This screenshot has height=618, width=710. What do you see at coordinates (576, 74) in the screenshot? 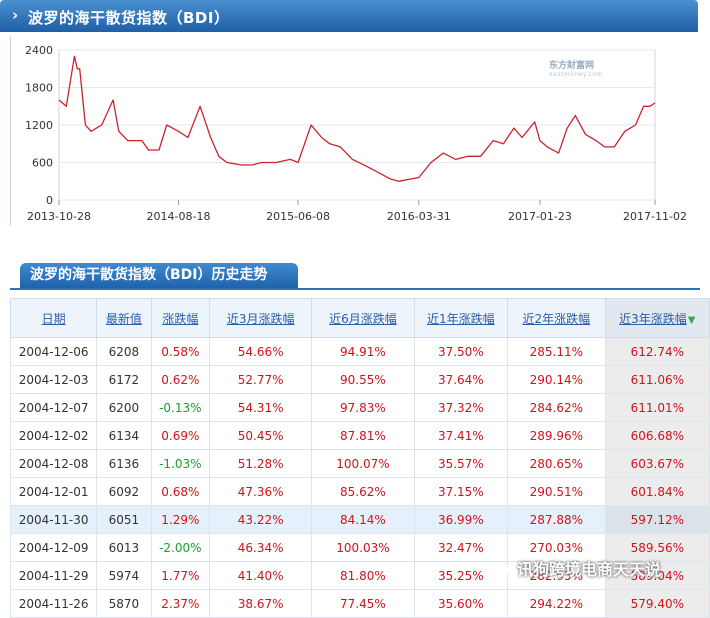
I see `watermark-domain: eastmoney.com` at bounding box center [576, 74].